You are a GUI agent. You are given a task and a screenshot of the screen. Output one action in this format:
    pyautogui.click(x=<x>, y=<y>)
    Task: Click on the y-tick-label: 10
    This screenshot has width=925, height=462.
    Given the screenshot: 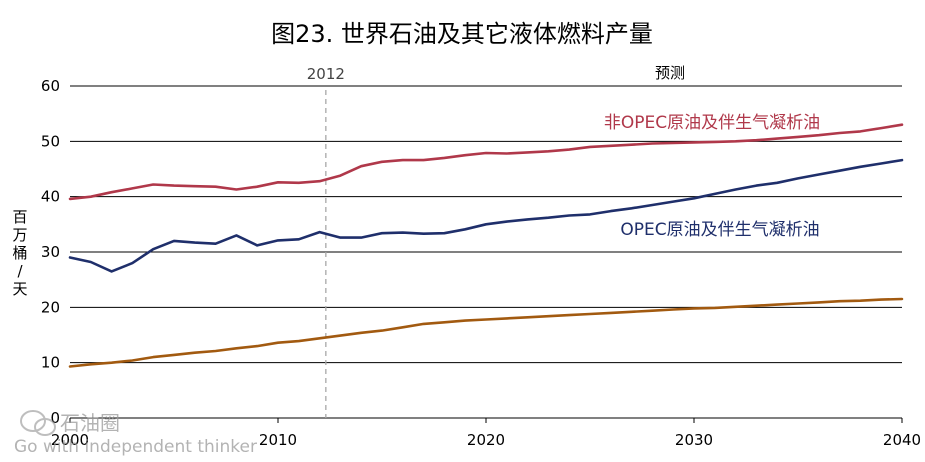 What is the action you would take?
    pyautogui.click(x=50, y=363)
    